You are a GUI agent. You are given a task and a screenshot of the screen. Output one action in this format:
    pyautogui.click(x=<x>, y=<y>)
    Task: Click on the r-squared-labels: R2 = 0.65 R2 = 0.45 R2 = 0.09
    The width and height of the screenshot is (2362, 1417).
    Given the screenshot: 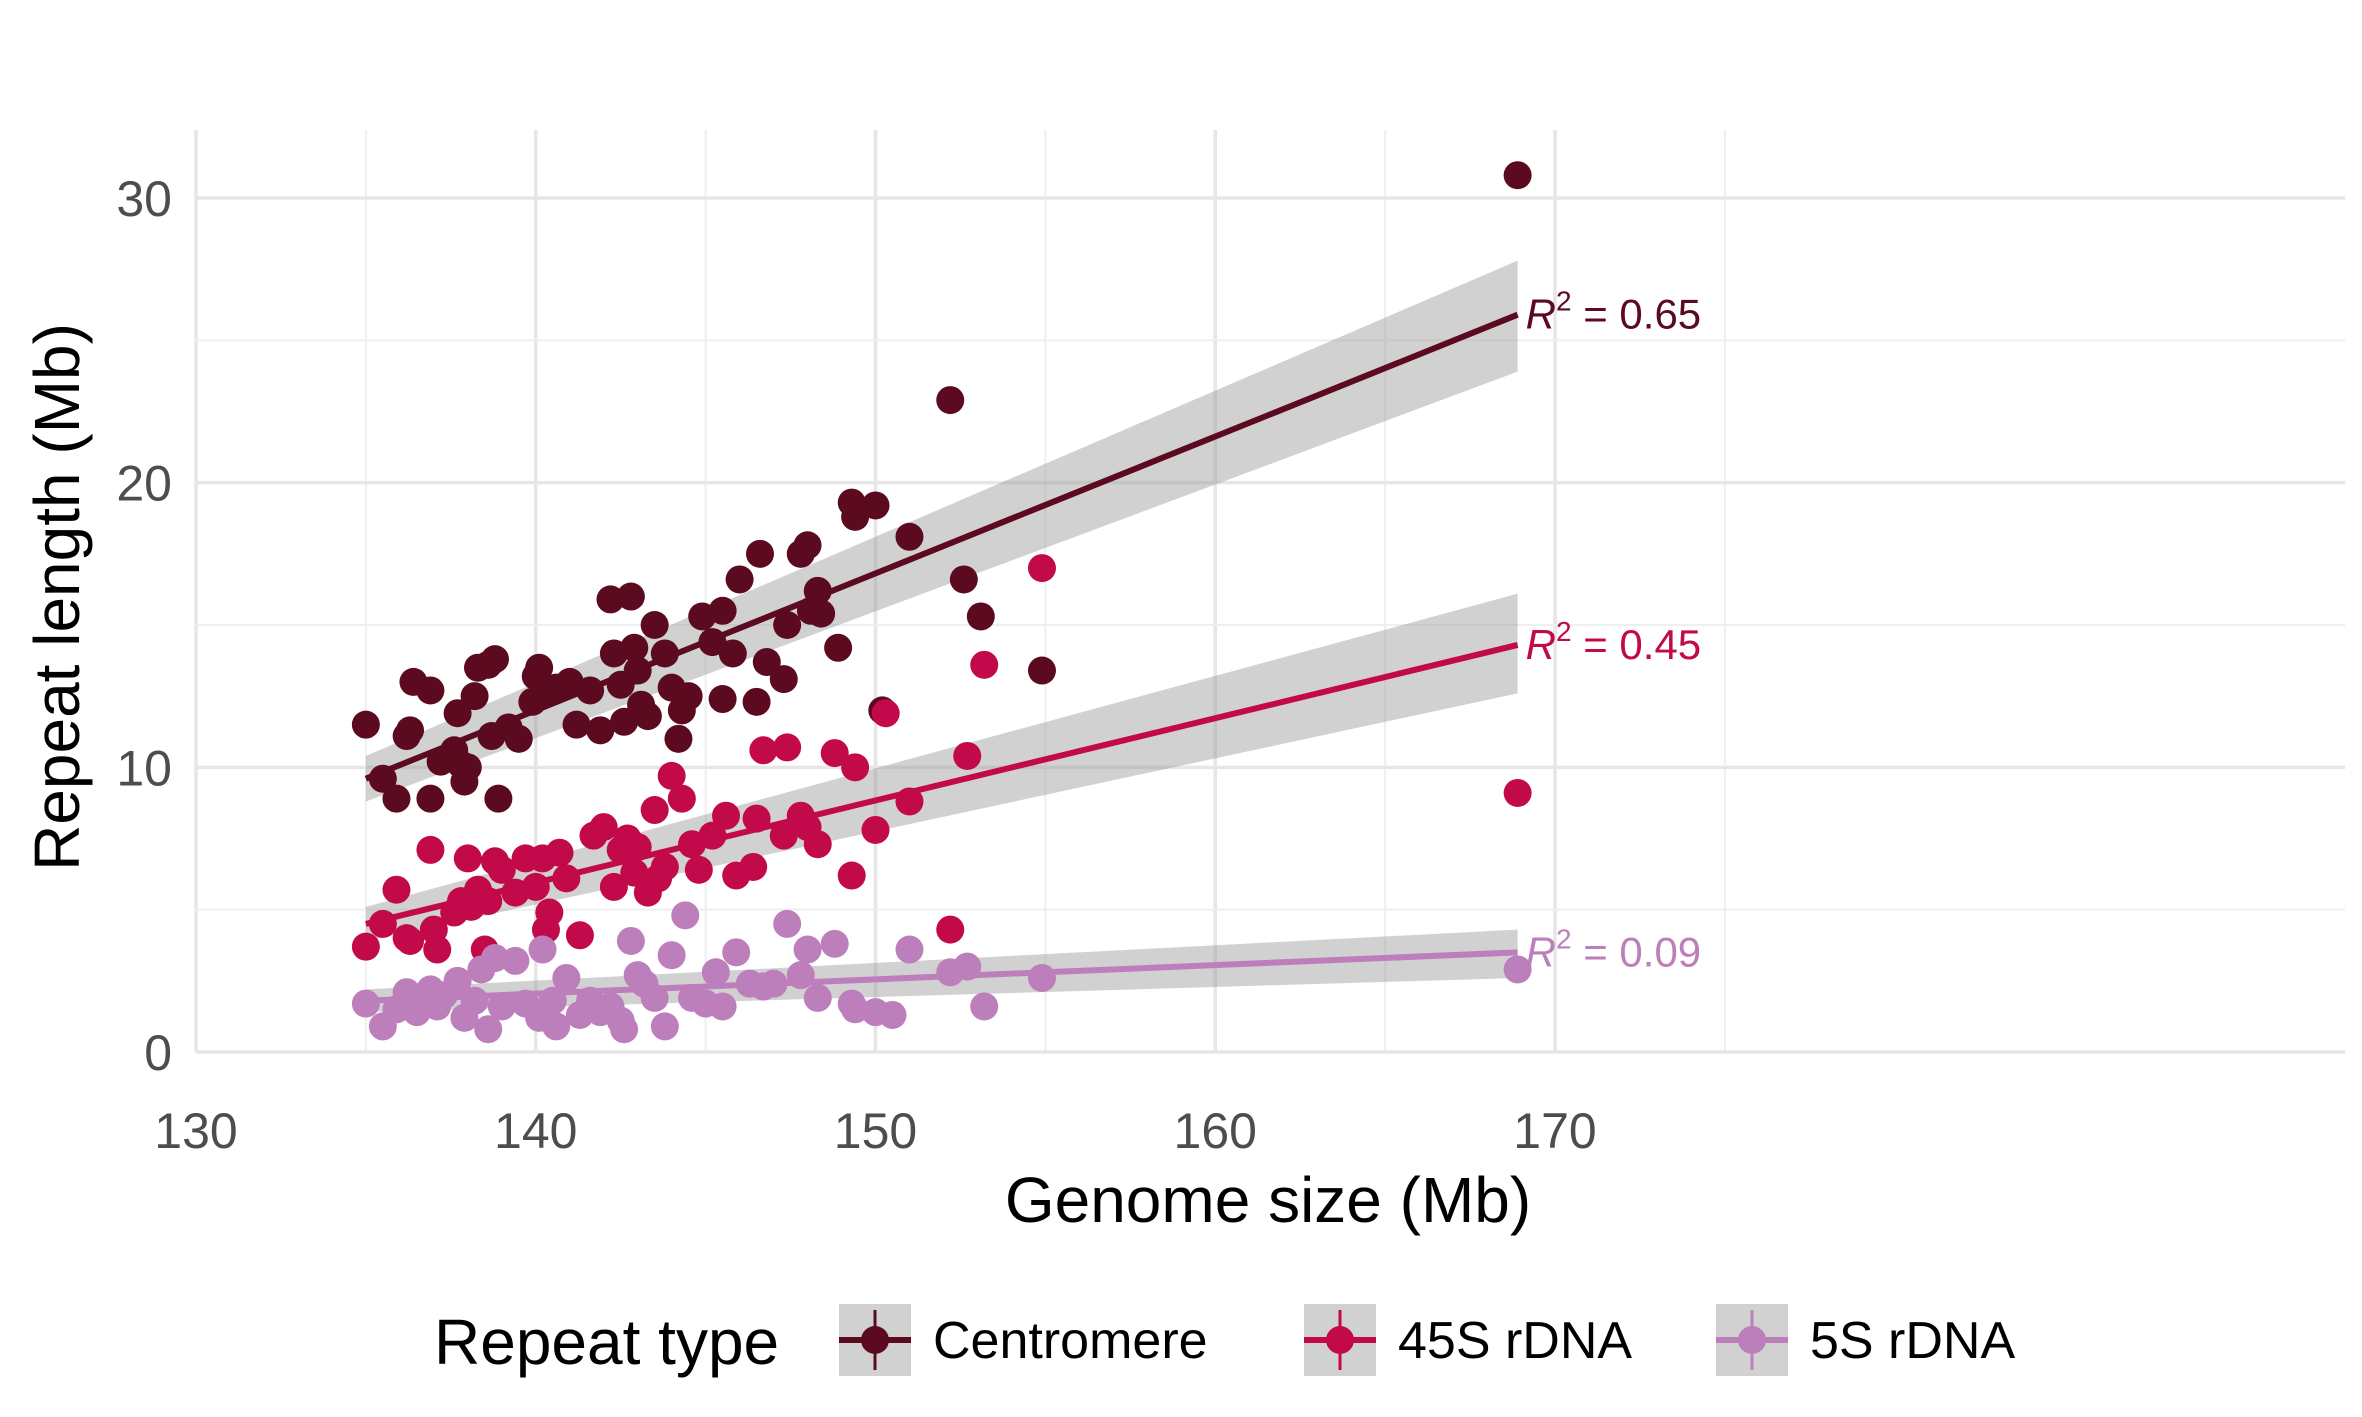 What is the action you would take?
    pyautogui.click(x=1614, y=631)
    